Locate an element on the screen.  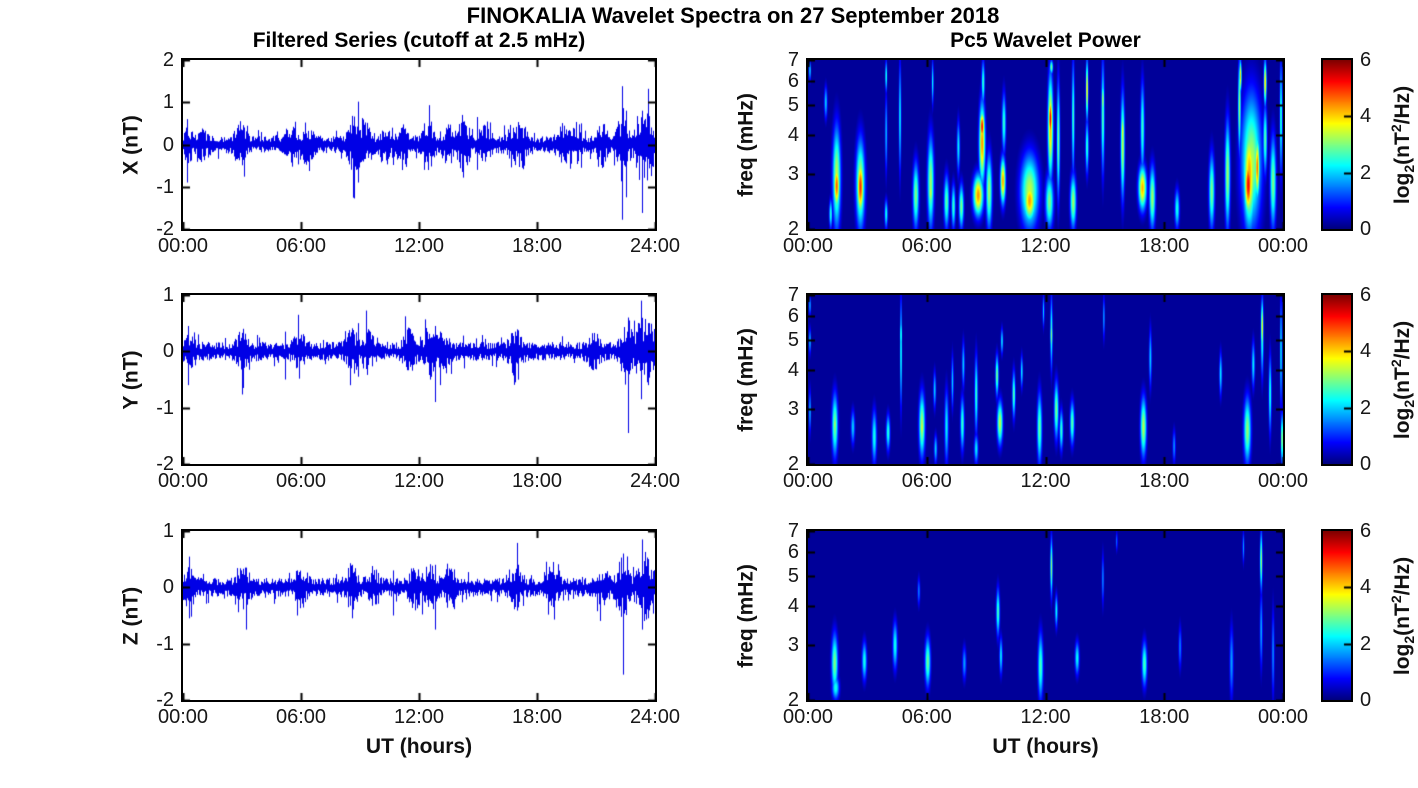
x-wavelet-power-spectrogram is located at coordinates (1045, 144).